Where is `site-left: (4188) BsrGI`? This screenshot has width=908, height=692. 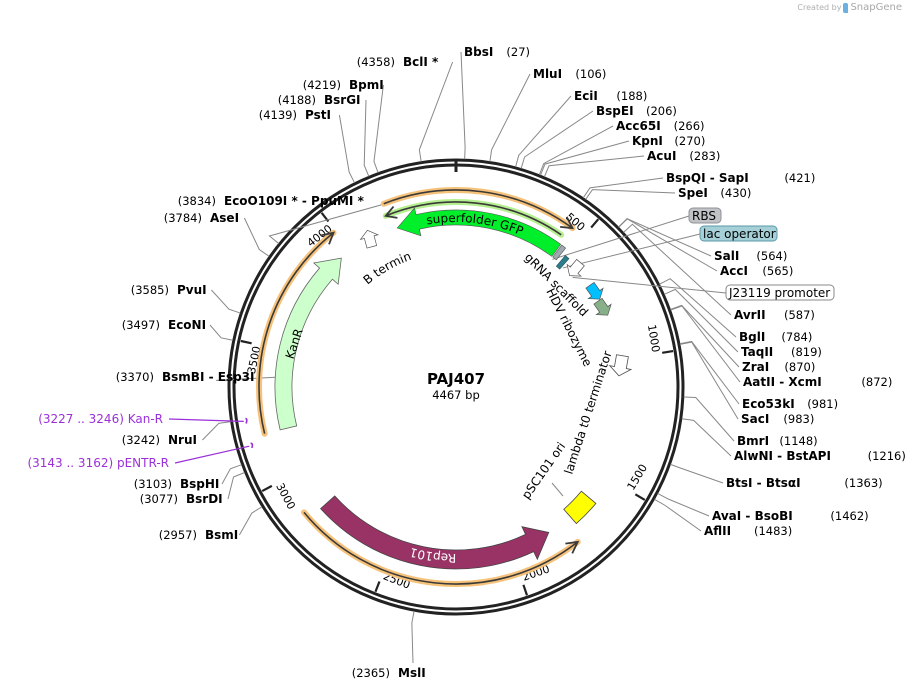 site-left: (4188) BsrGI is located at coordinates (319, 100).